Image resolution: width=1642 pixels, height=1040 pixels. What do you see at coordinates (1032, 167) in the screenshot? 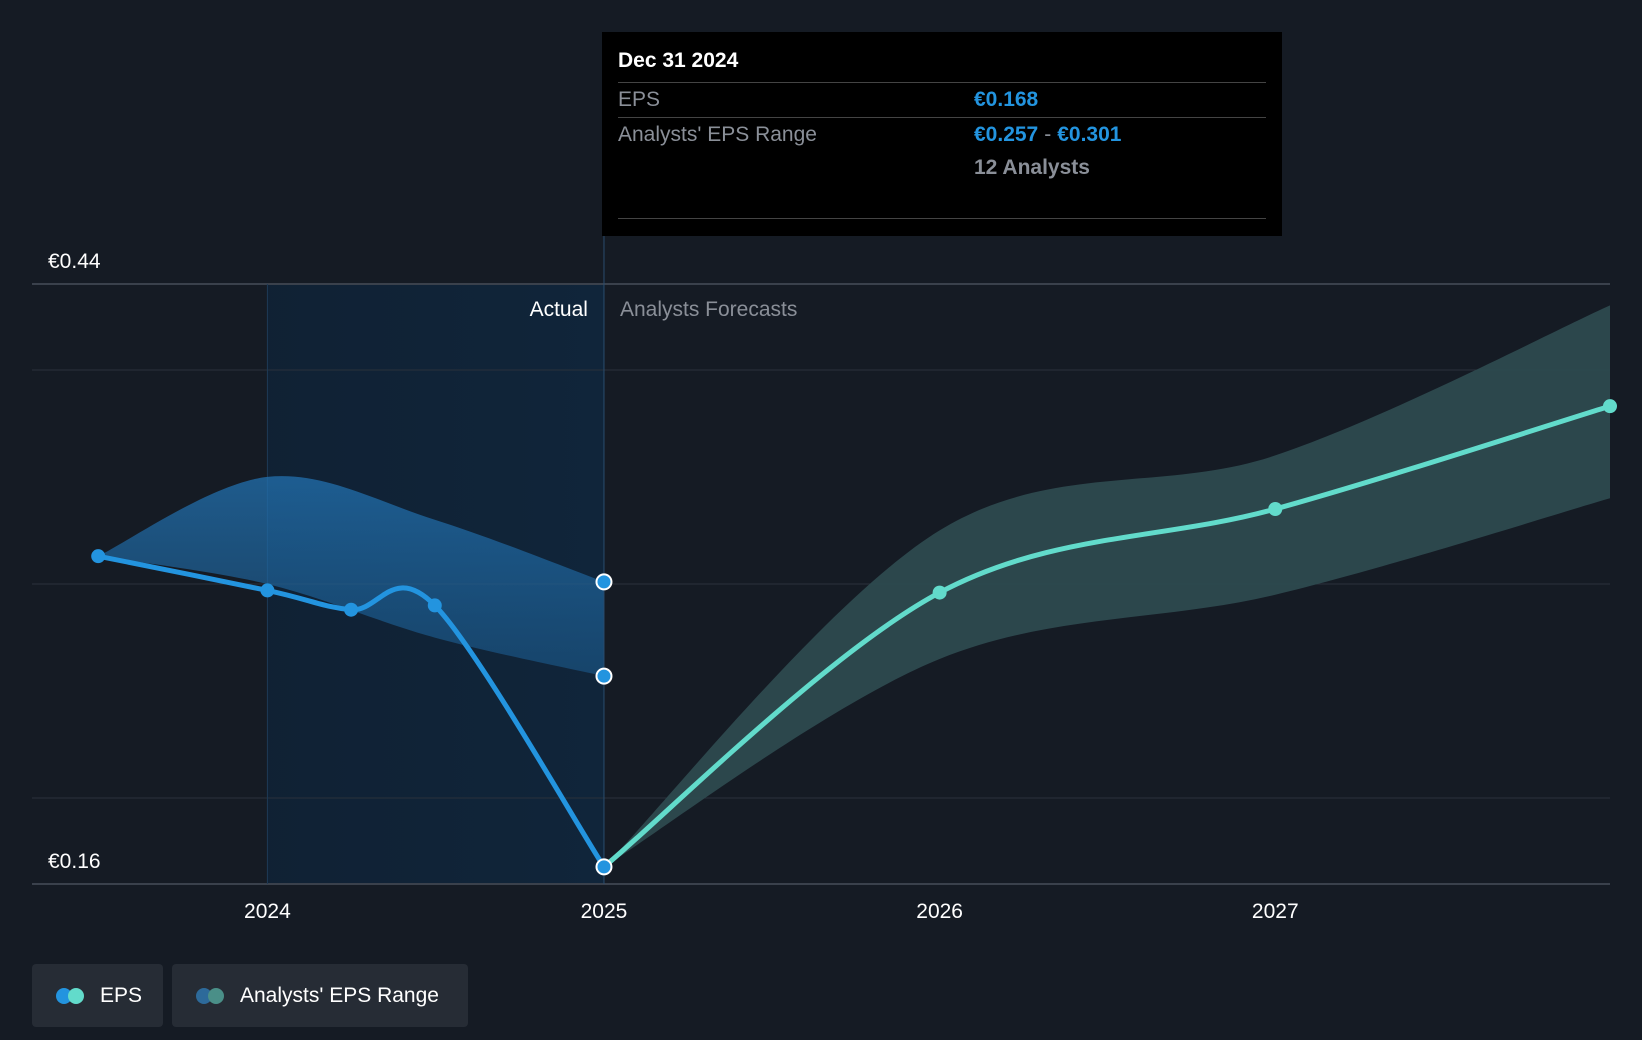
I see `tooltip-analysts-count: 12 Analysts` at bounding box center [1032, 167].